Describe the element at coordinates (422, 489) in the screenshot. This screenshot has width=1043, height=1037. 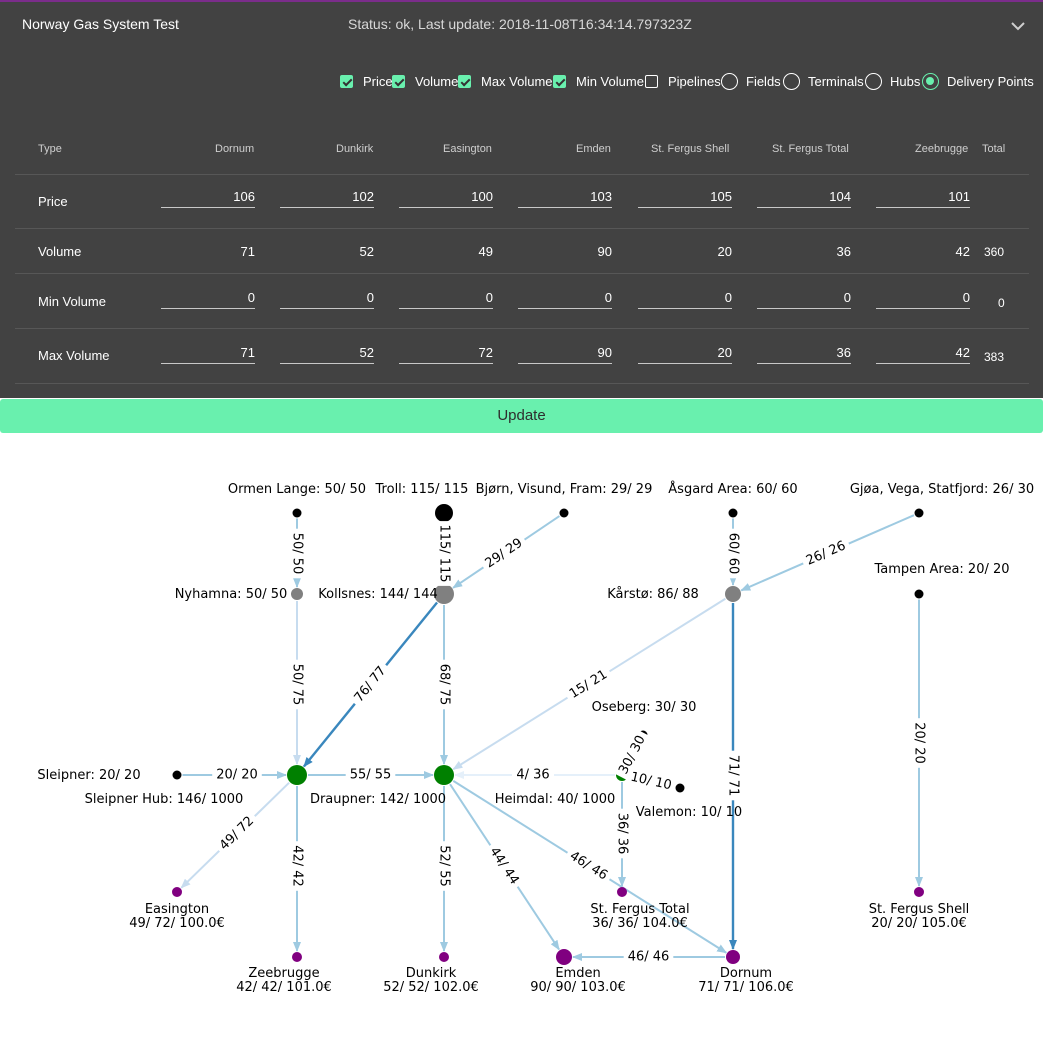
I see `node-label: Troll: 115/ 115` at that location.